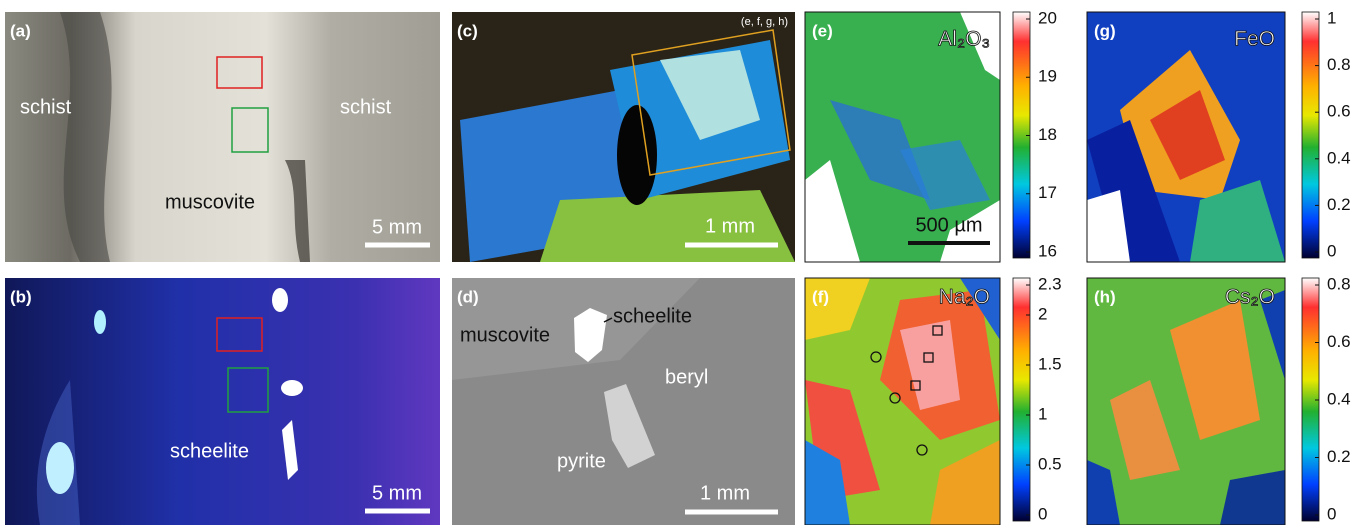 The width and height of the screenshot is (1366, 525). What do you see at coordinates (1047, 192) in the screenshot?
I see `colorbar-tick-label: 17` at bounding box center [1047, 192].